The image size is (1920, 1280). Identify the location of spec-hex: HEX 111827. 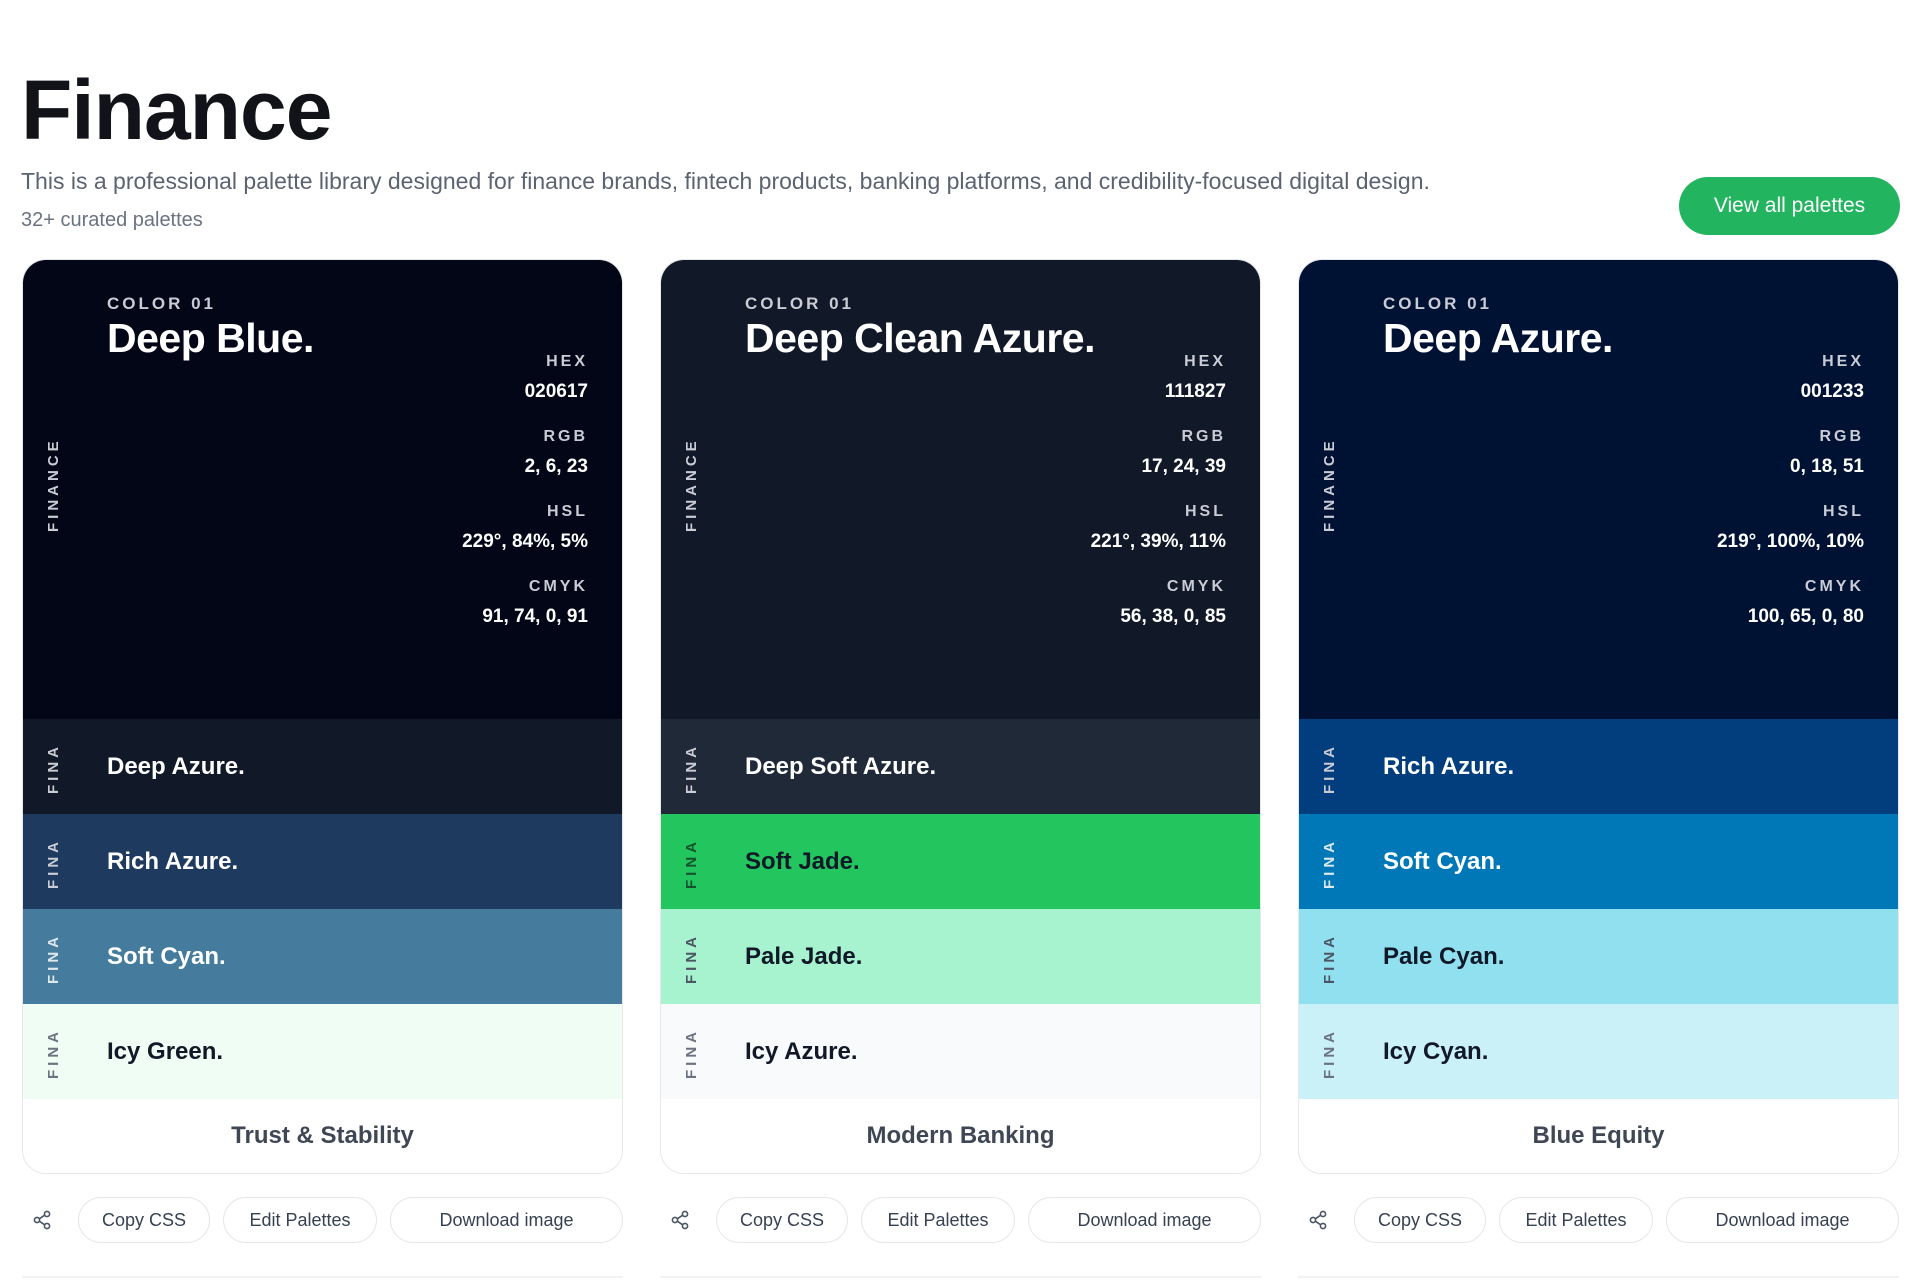
(1158, 378).